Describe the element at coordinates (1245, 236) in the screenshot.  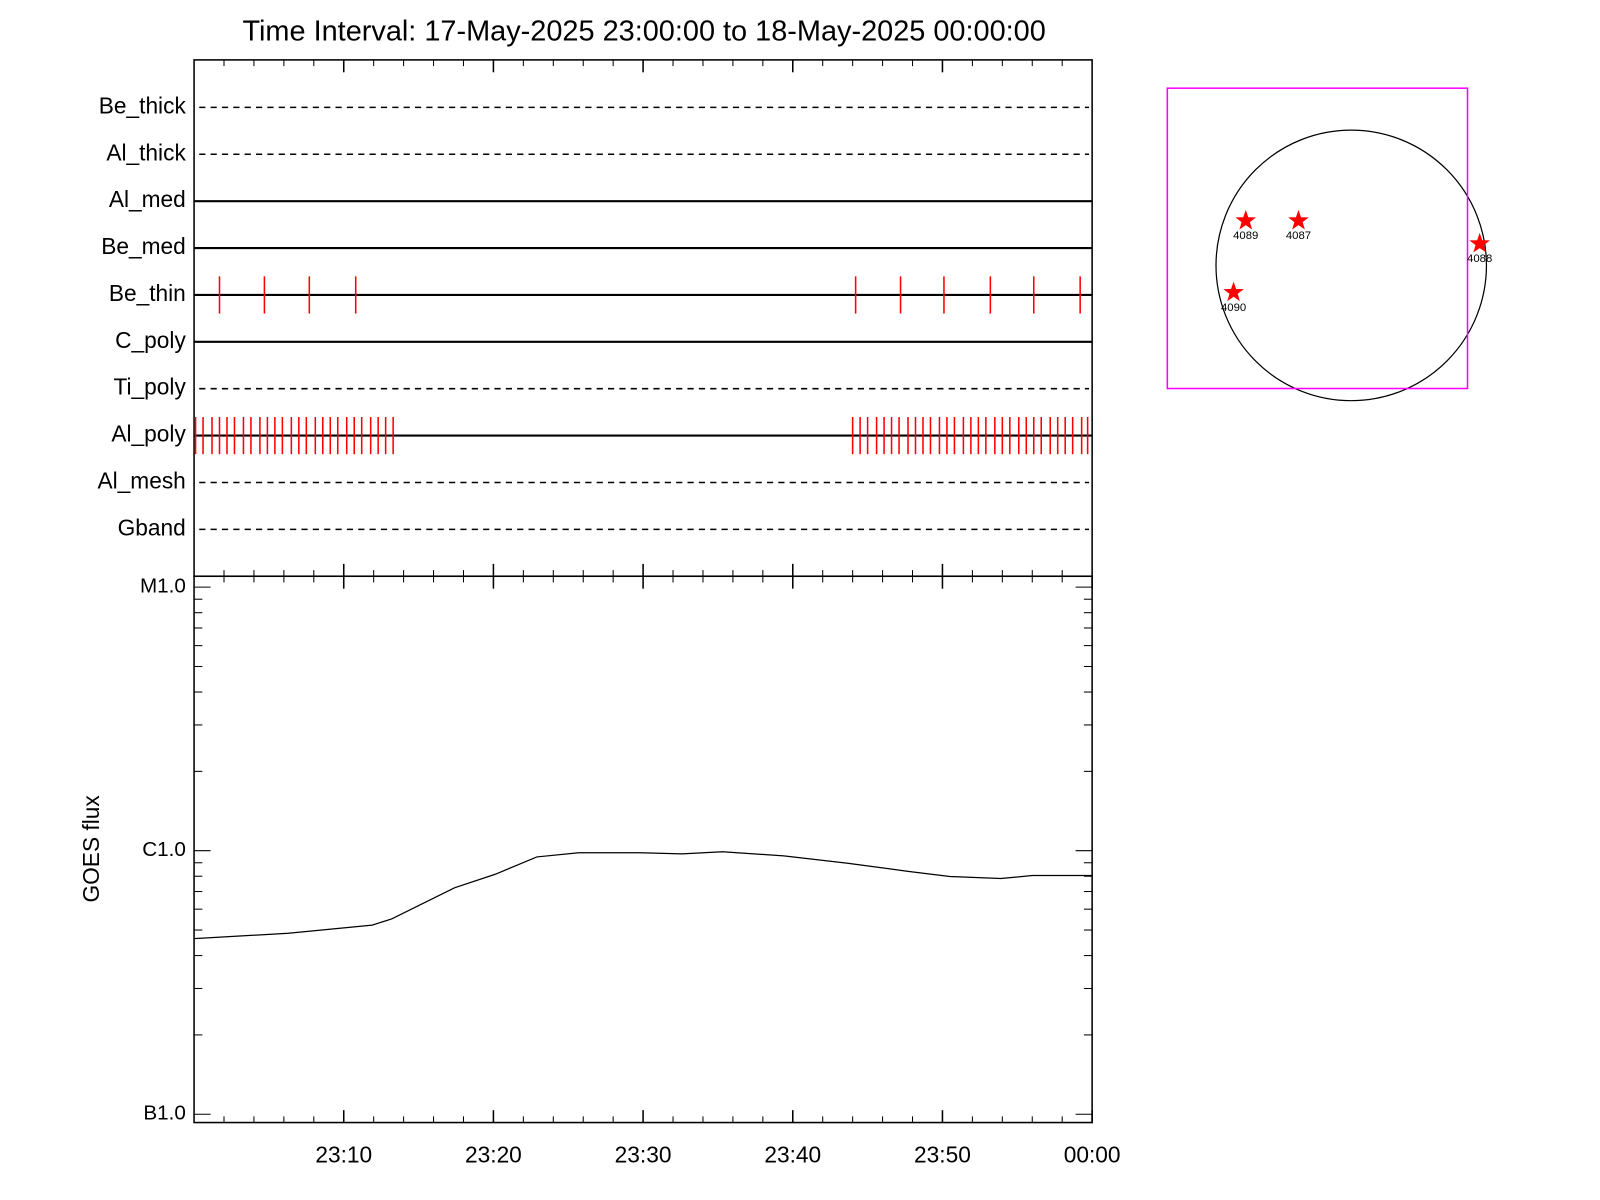
I see `region-label: 4089` at that location.